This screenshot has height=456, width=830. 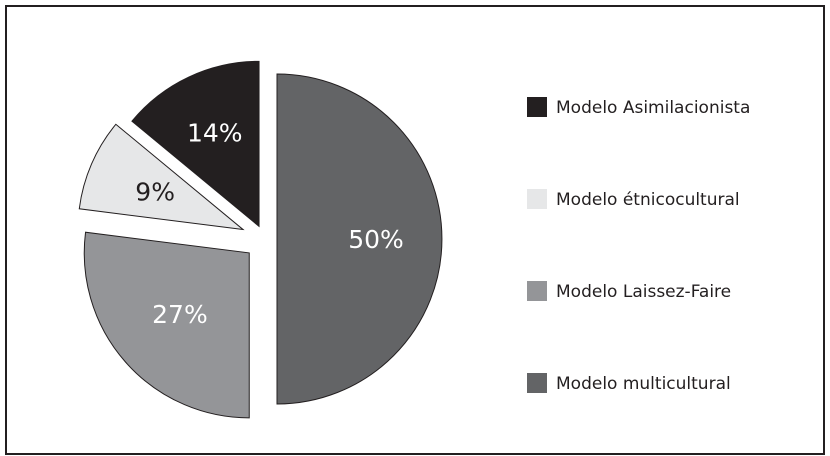 I want to click on pie-slice-modelo-laissez-faire, so click(x=166, y=325).